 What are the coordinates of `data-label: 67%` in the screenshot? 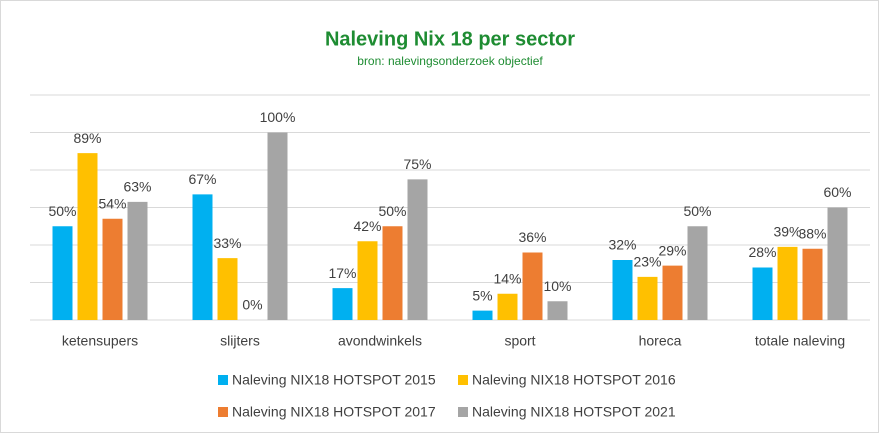 It's located at (202, 179).